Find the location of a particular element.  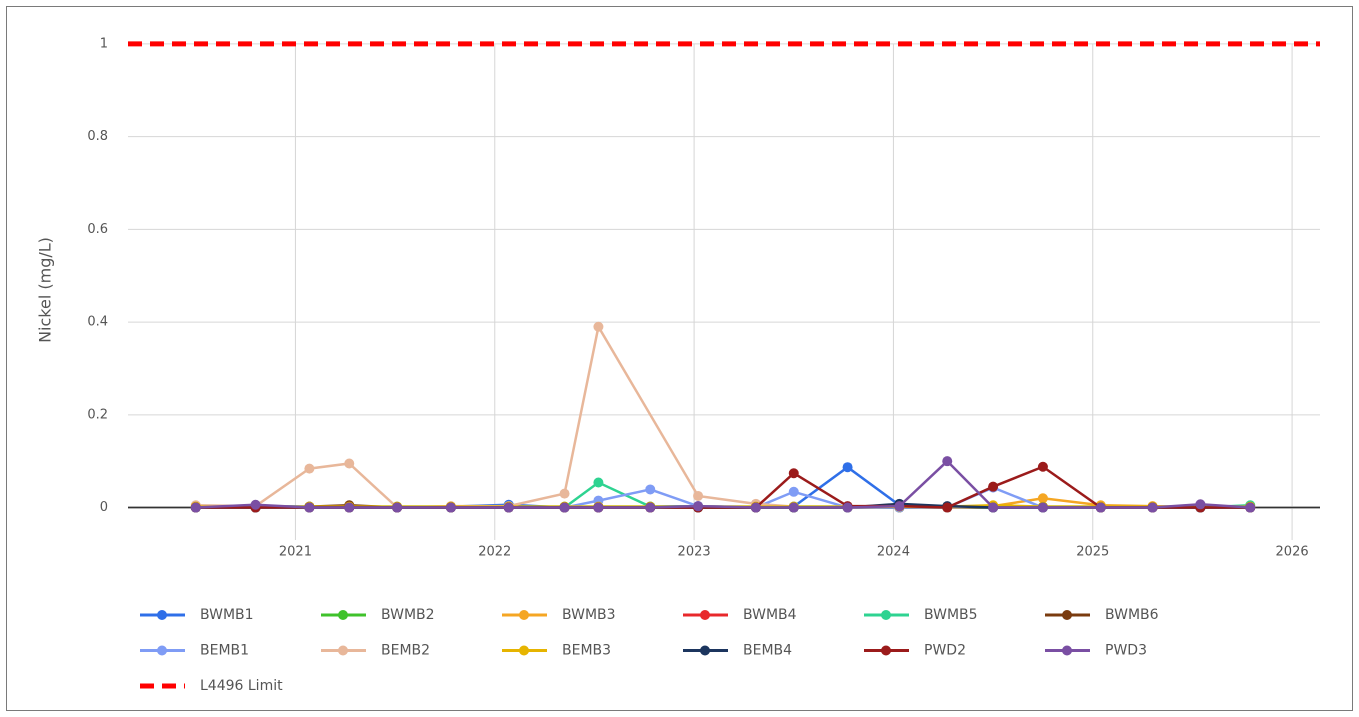

y-tick-label: 0.4 is located at coordinates (97, 322).